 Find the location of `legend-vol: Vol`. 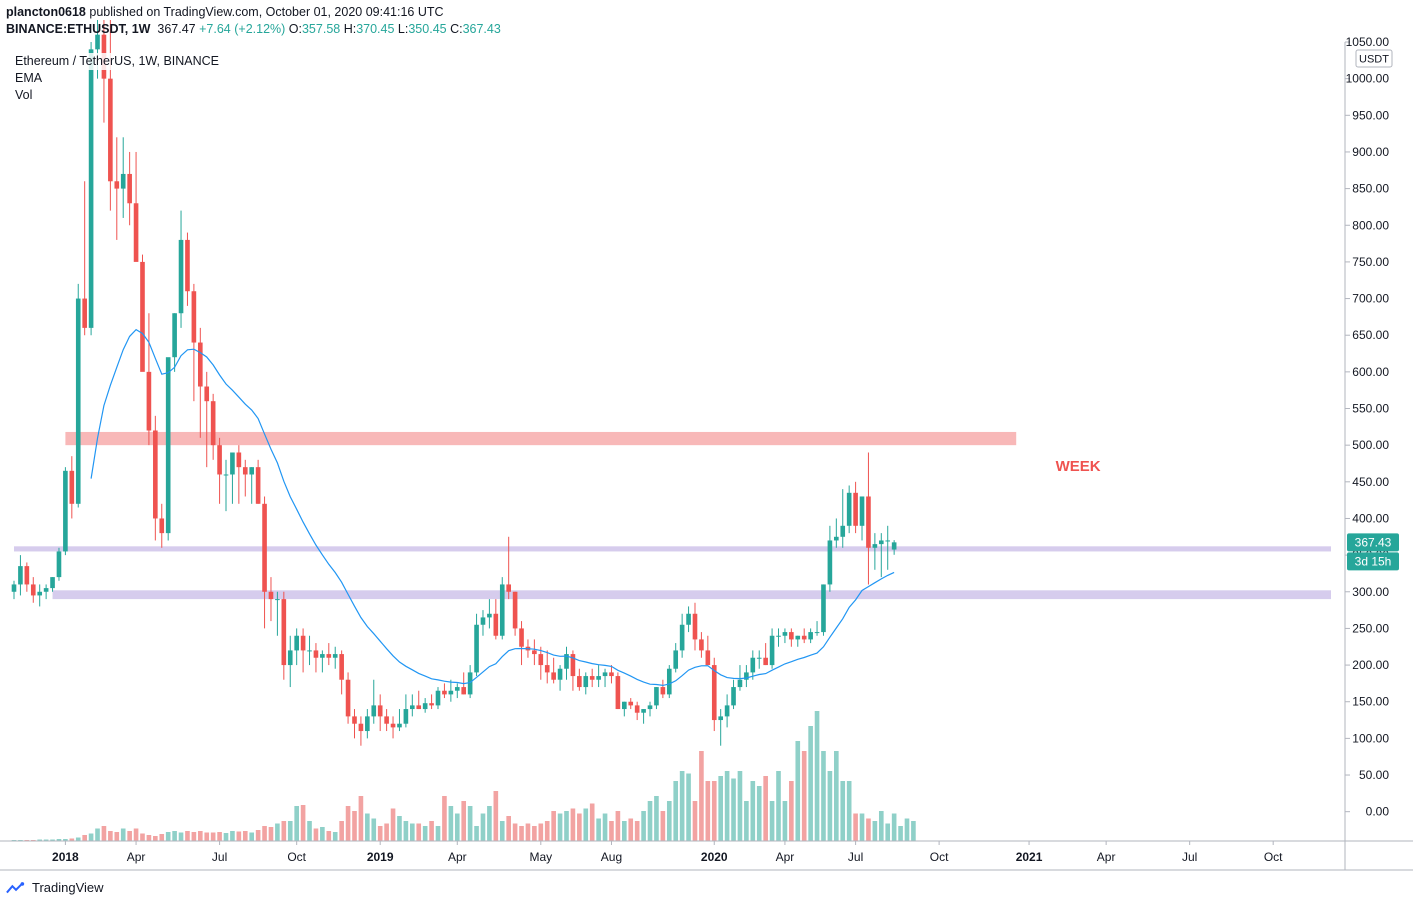

legend-vol: Vol is located at coordinates (24, 95).